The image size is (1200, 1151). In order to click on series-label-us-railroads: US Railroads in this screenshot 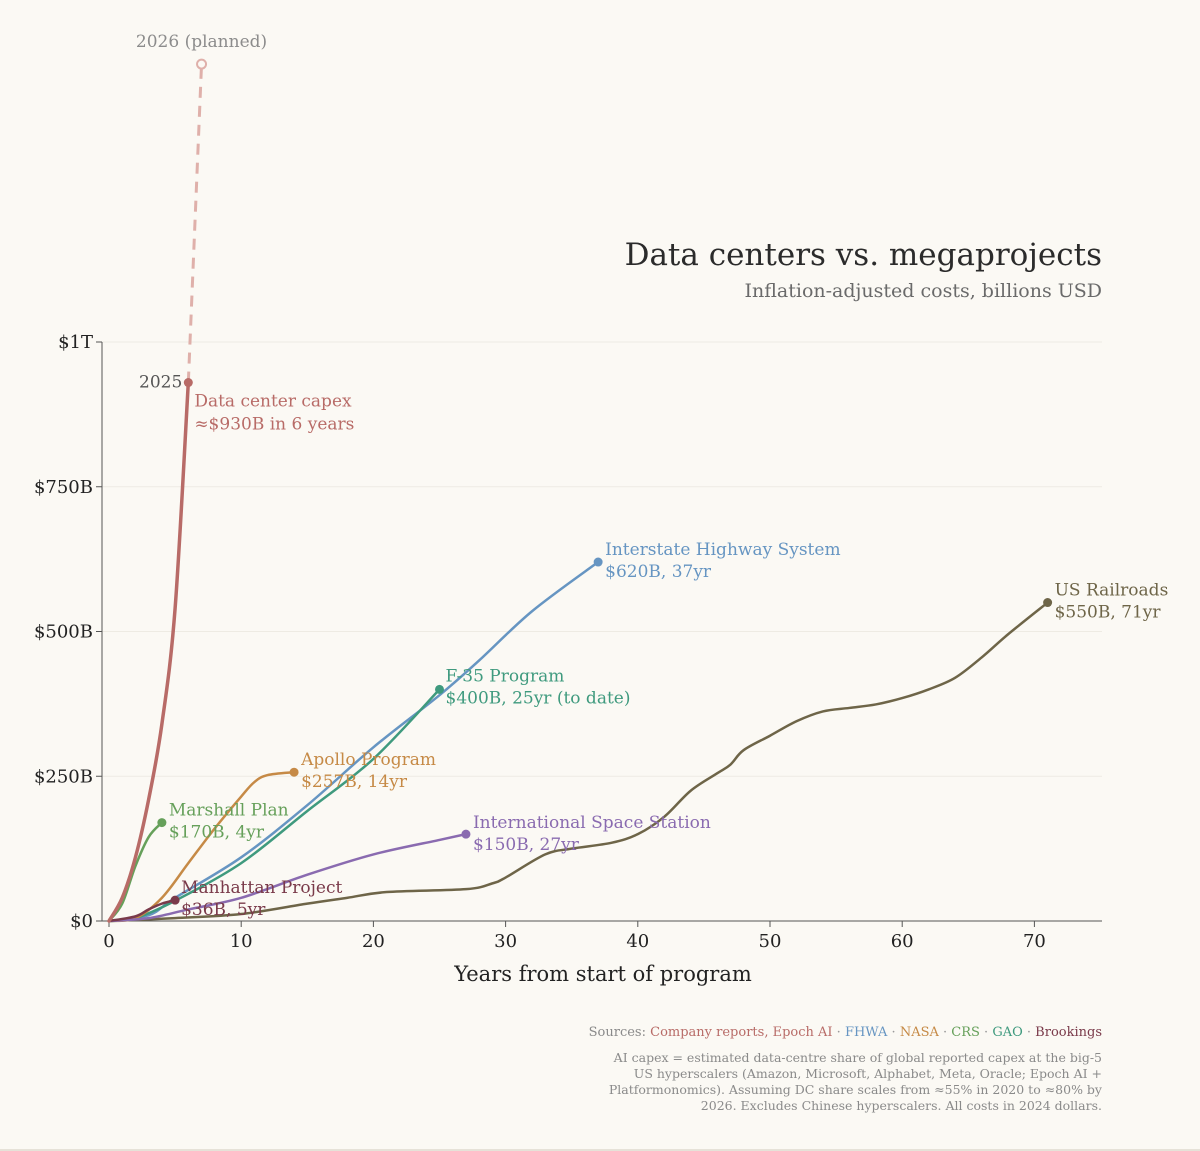, I will do `click(1112, 591)`.